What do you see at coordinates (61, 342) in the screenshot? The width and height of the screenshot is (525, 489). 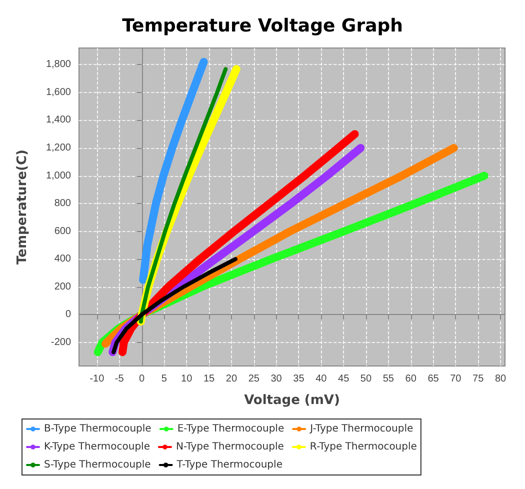 I see `y-tick-label: -200` at bounding box center [61, 342].